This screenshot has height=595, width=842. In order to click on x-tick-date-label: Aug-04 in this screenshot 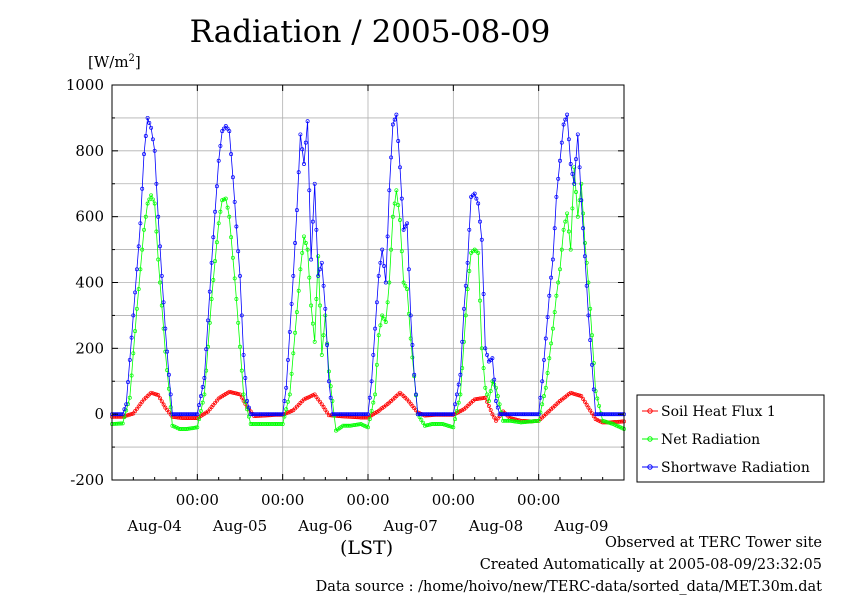, I will do `click(154, 526)`.